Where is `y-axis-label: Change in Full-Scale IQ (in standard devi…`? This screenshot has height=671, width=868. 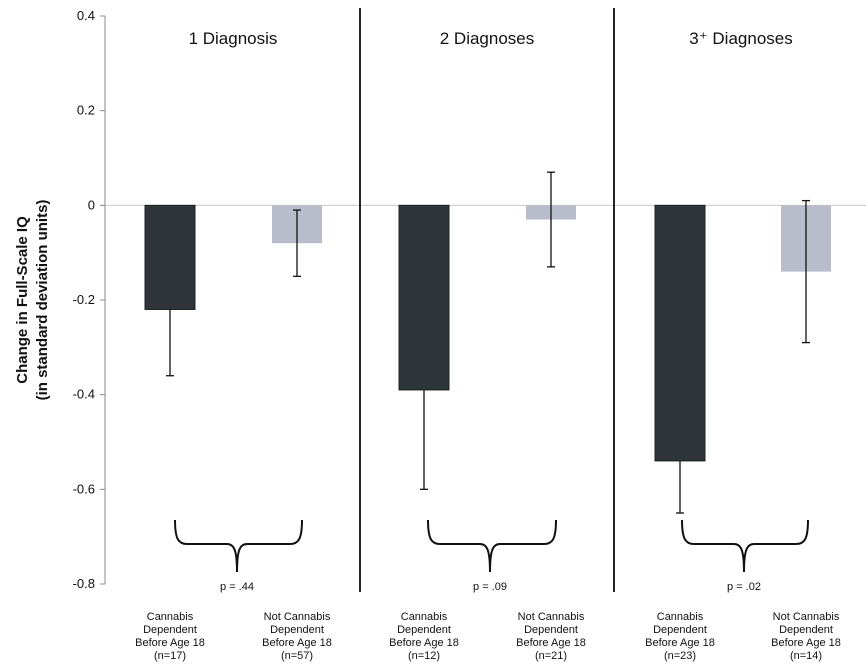
y-axis-label: Change in Full-Scale IQ (in standard devi… is located at coordinates (32, 300).